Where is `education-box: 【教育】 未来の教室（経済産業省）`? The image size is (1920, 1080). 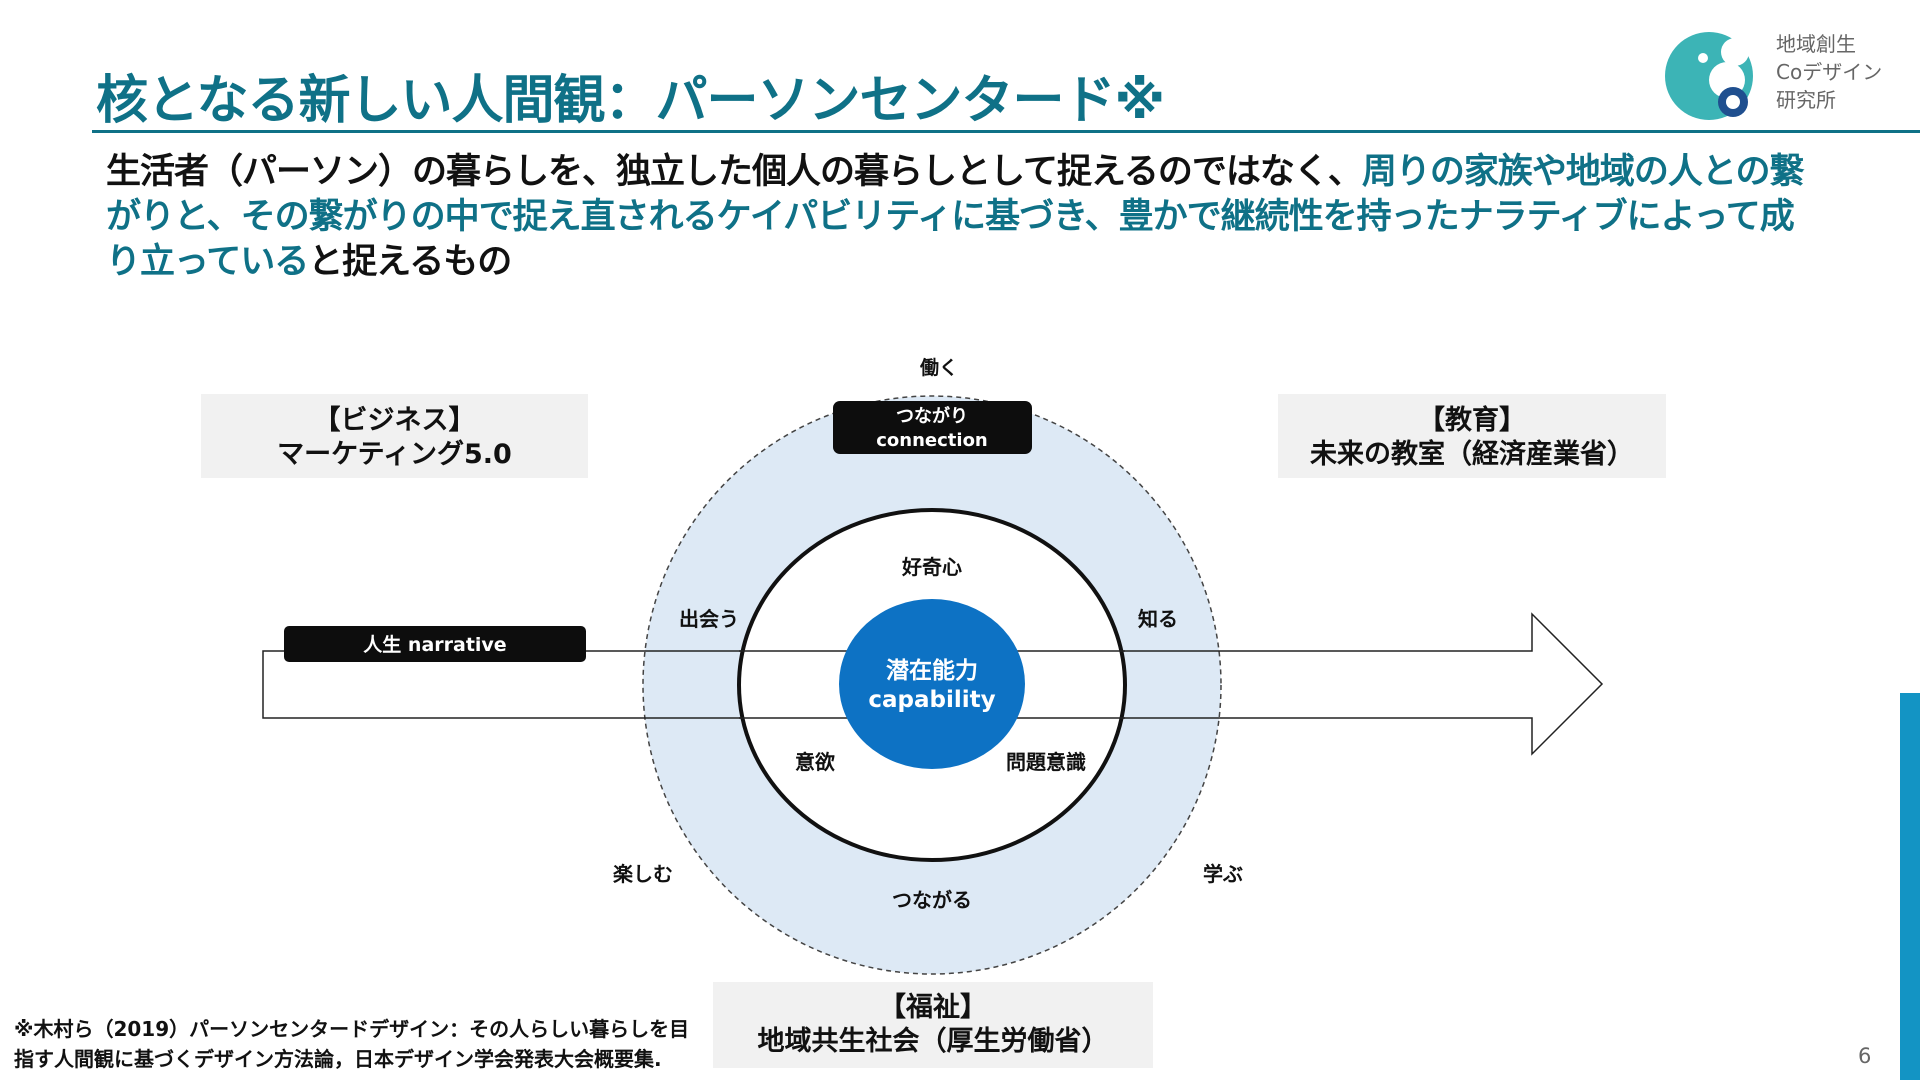 education-box: 【教育】 未来の教室（経済産業省） is located at coordinates (1472, 436).